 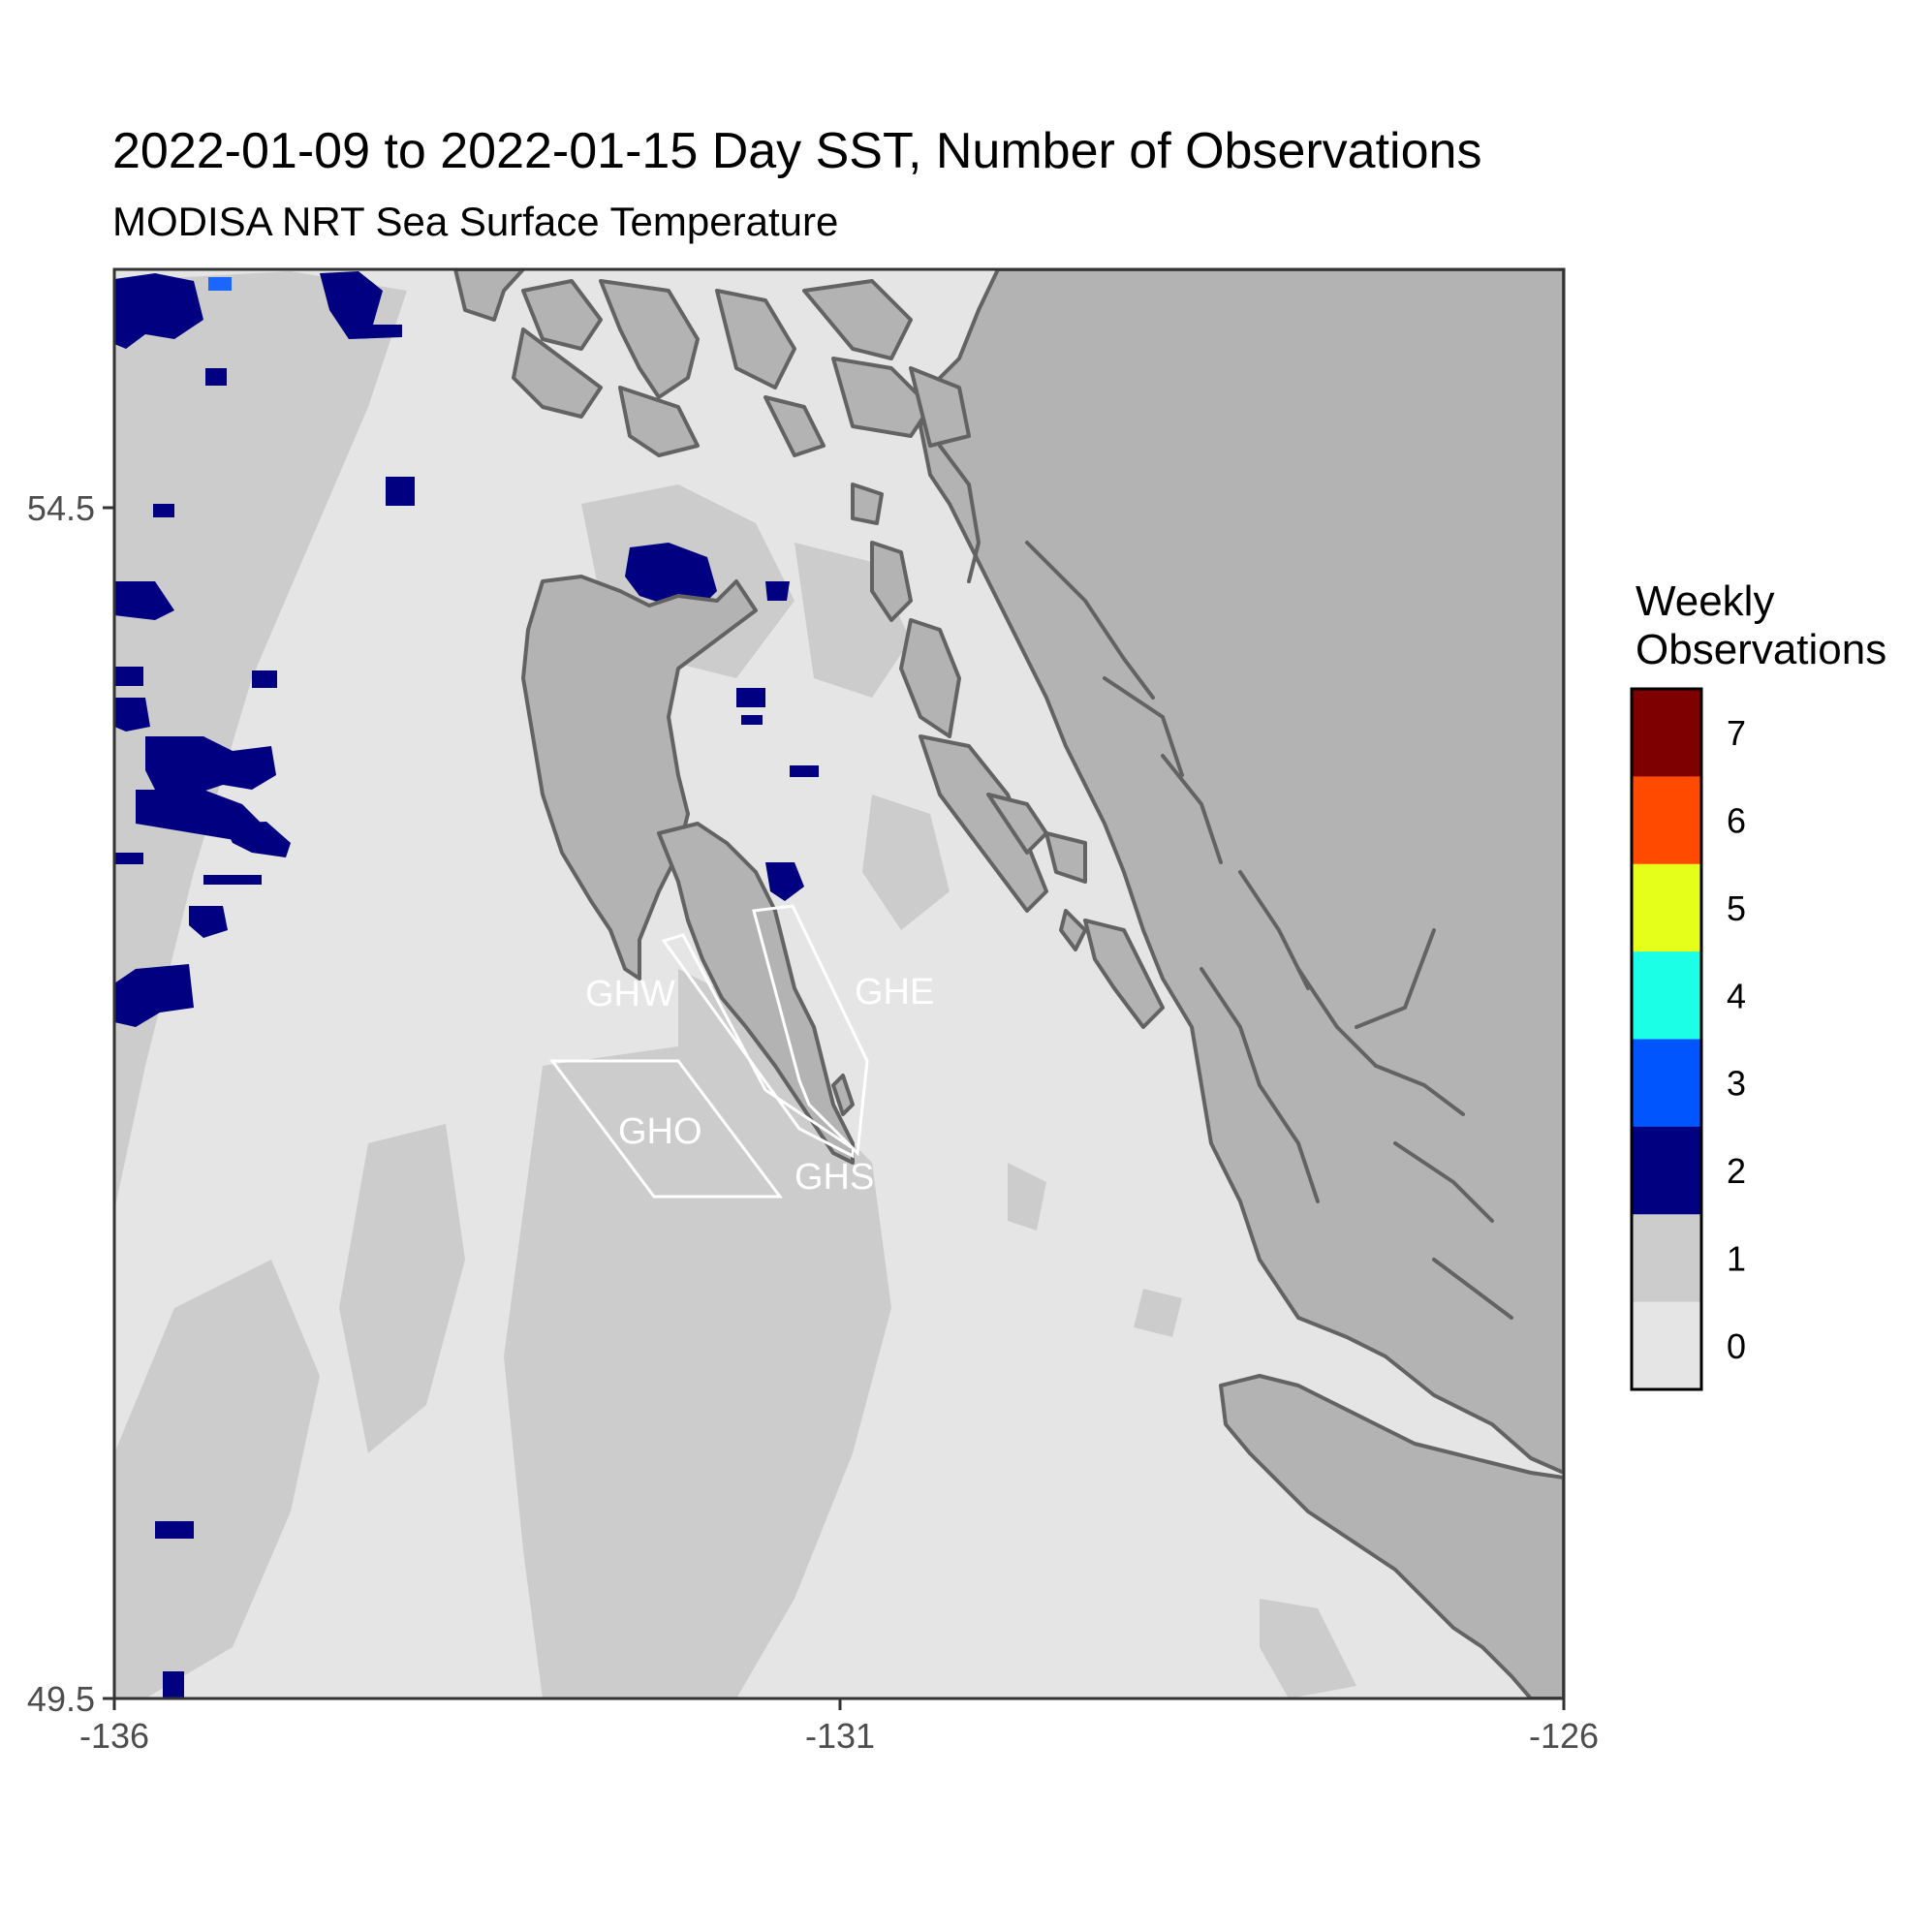 I want to click on legend-title-line1: Weekly, so click(x=1705, y=601).